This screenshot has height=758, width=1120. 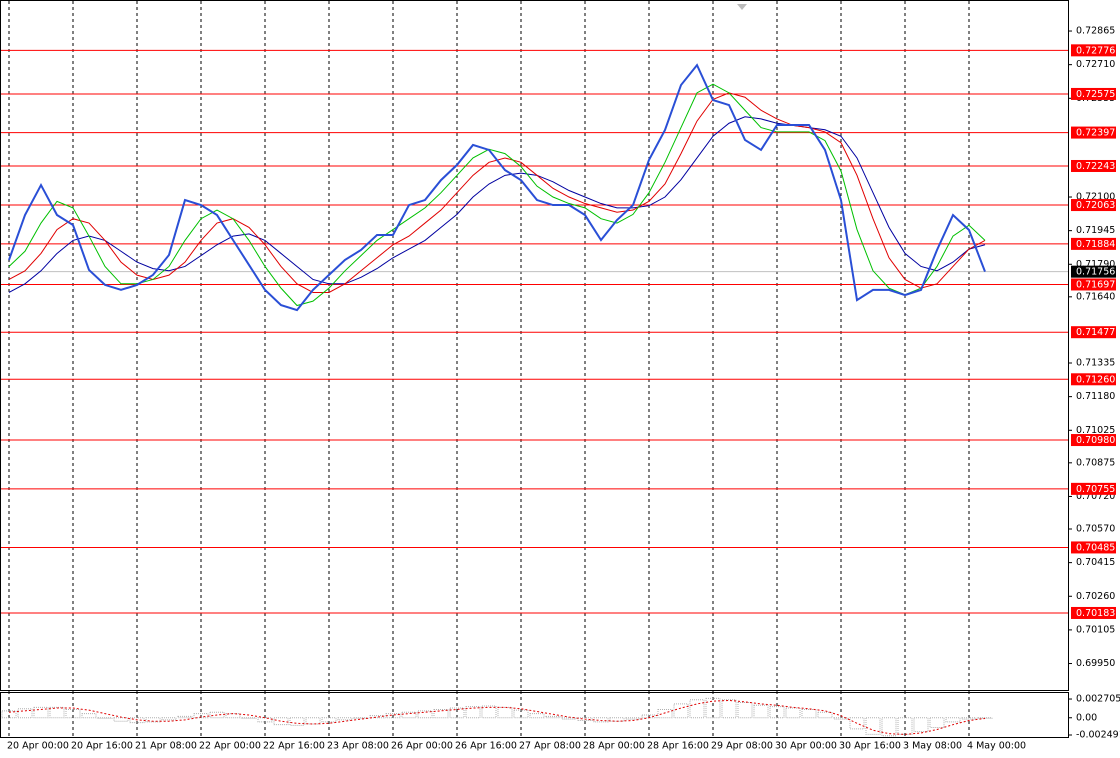 I want to click on x-tick-label: 23 Apr 08:00, so click(x=358, y=746).